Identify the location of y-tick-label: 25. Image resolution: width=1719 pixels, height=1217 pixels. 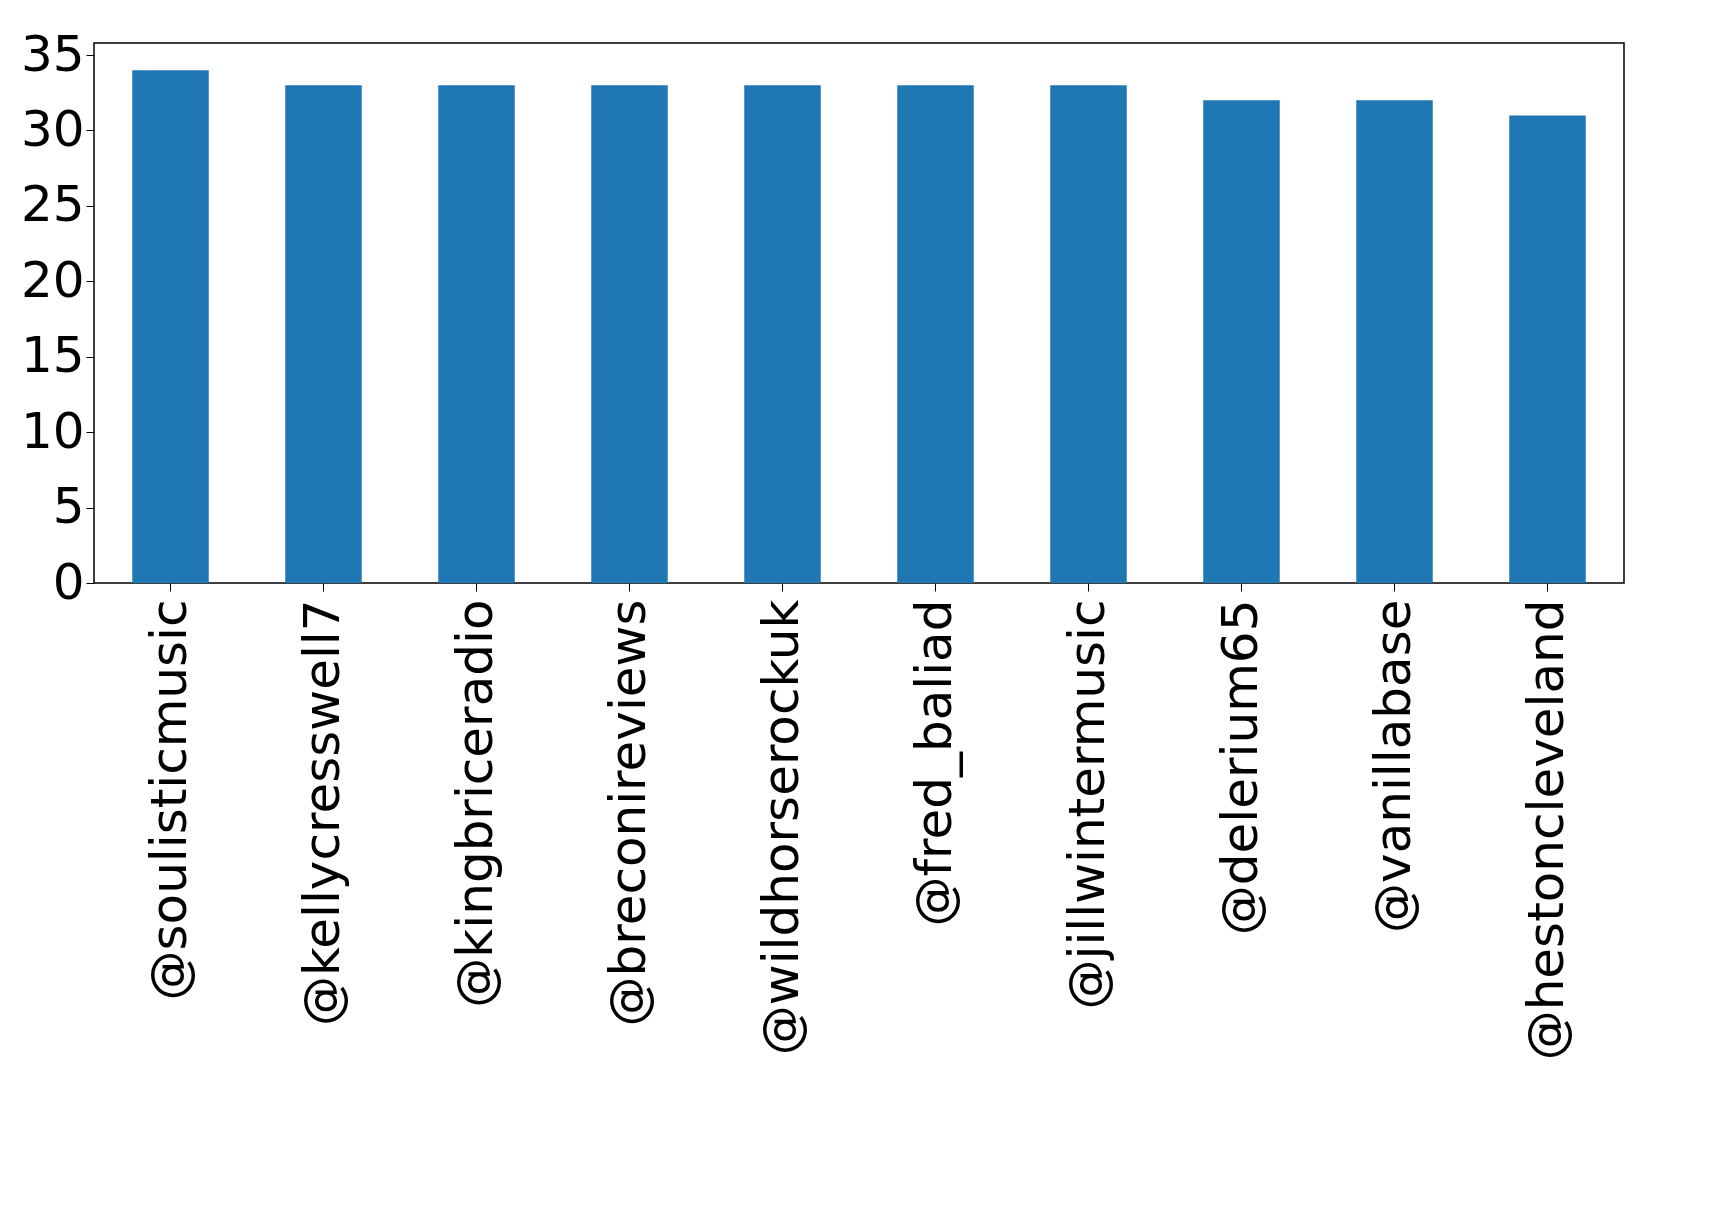
(52, 204).